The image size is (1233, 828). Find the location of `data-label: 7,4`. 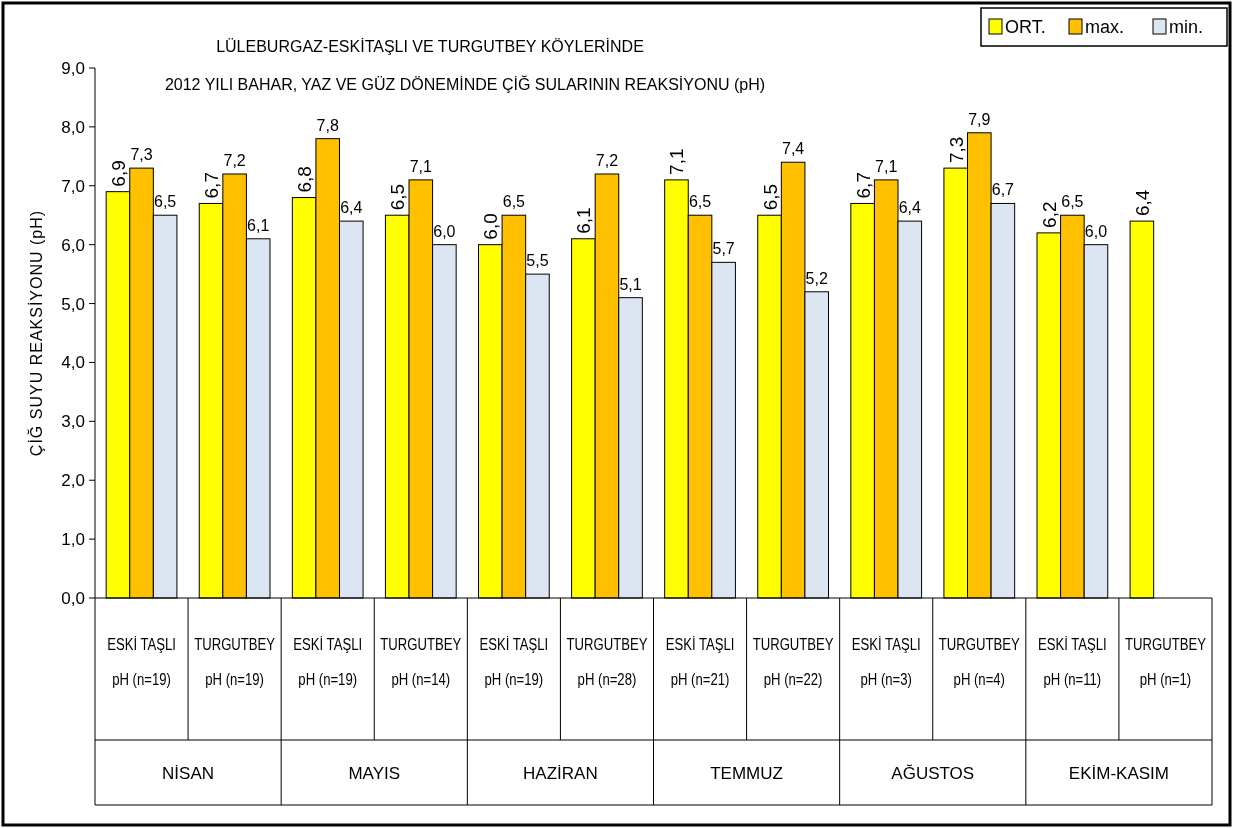

data-label: 7,4 is located at coordinates (793, 149).